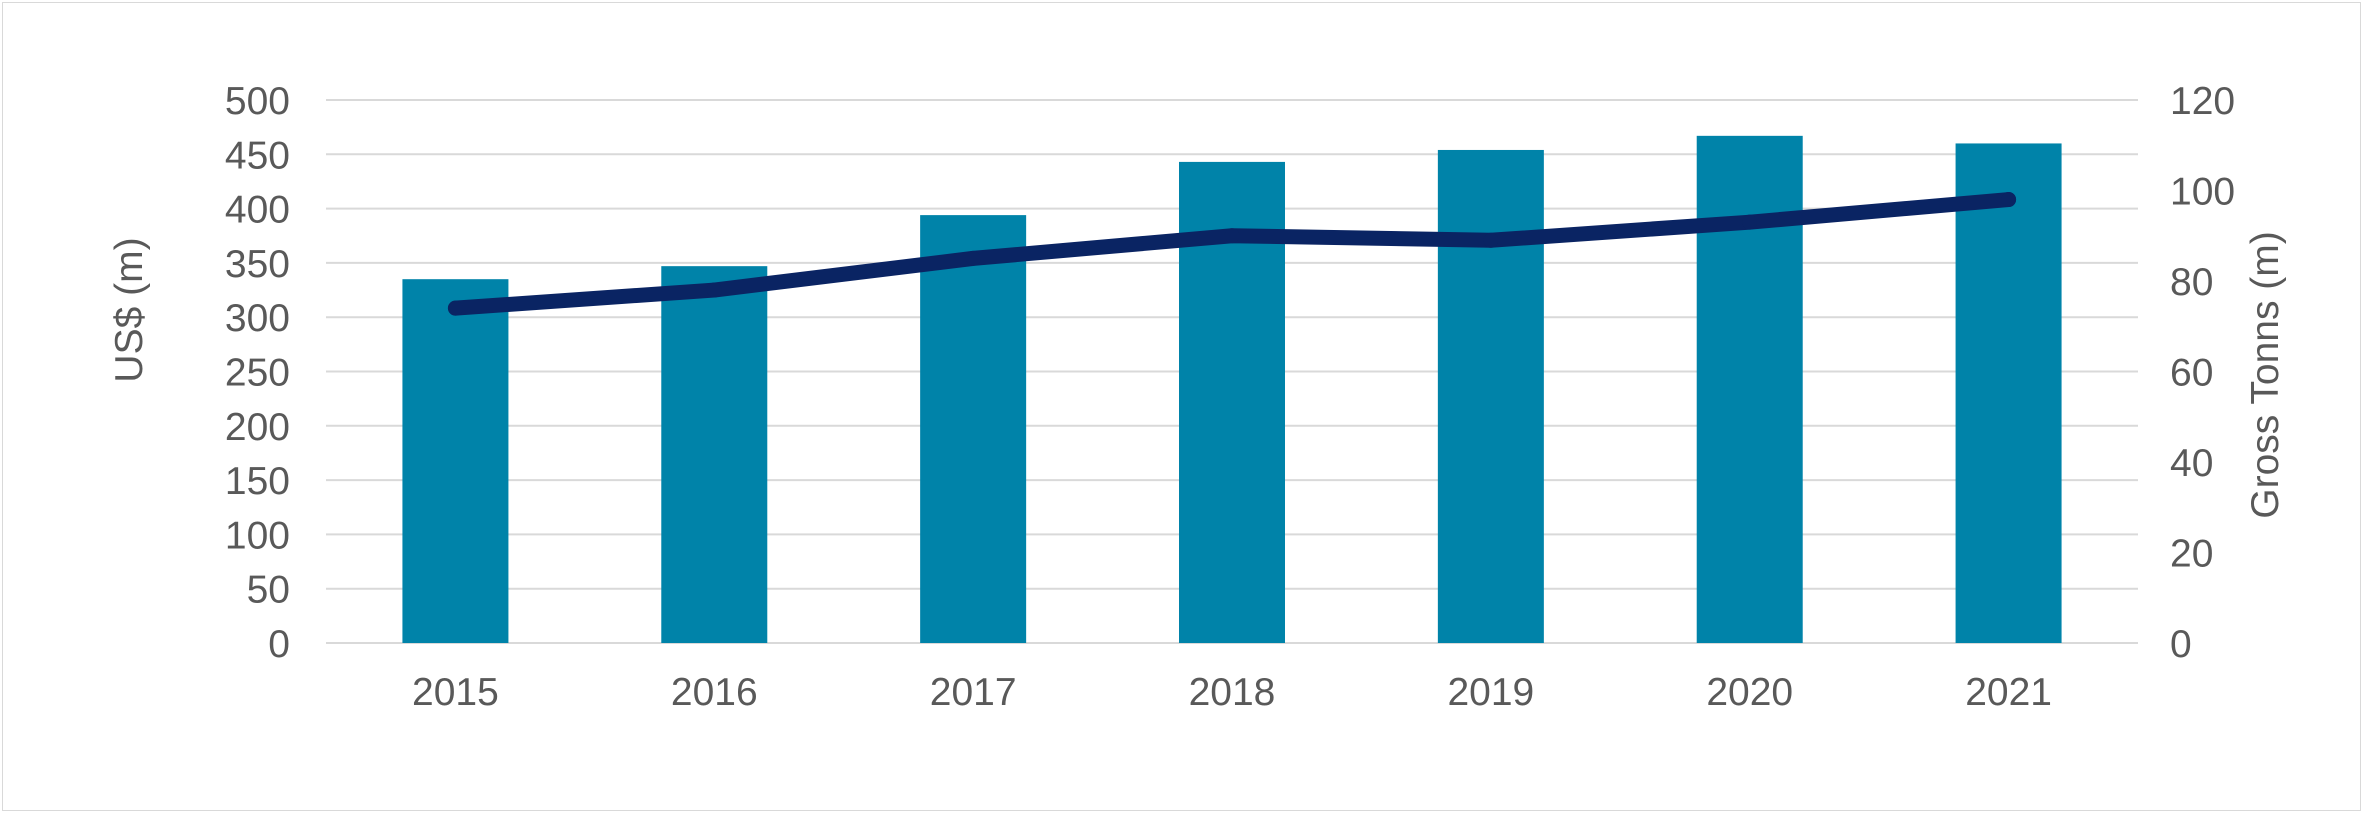  I want to click on line-series, so click(1232, 254).